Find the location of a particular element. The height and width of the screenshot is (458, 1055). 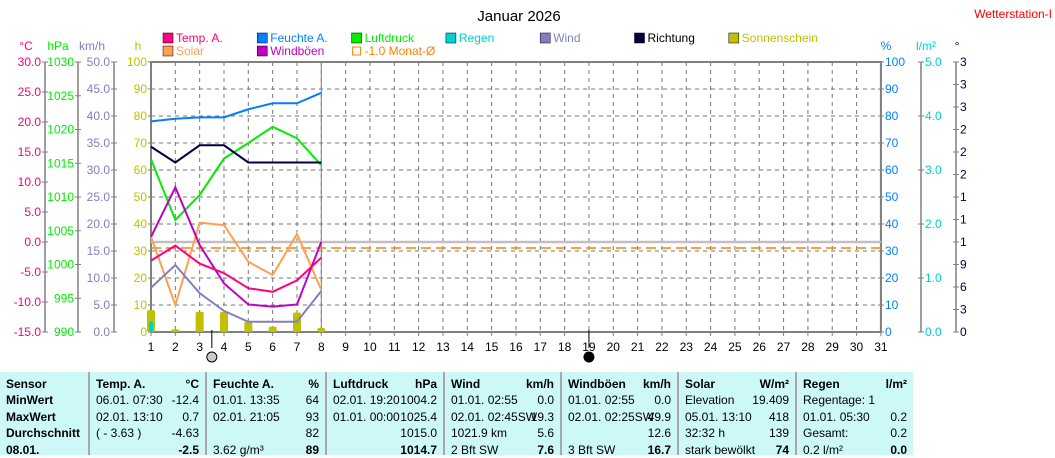

temp-tick-label: 20.0 is located at coordinates (30, 122).